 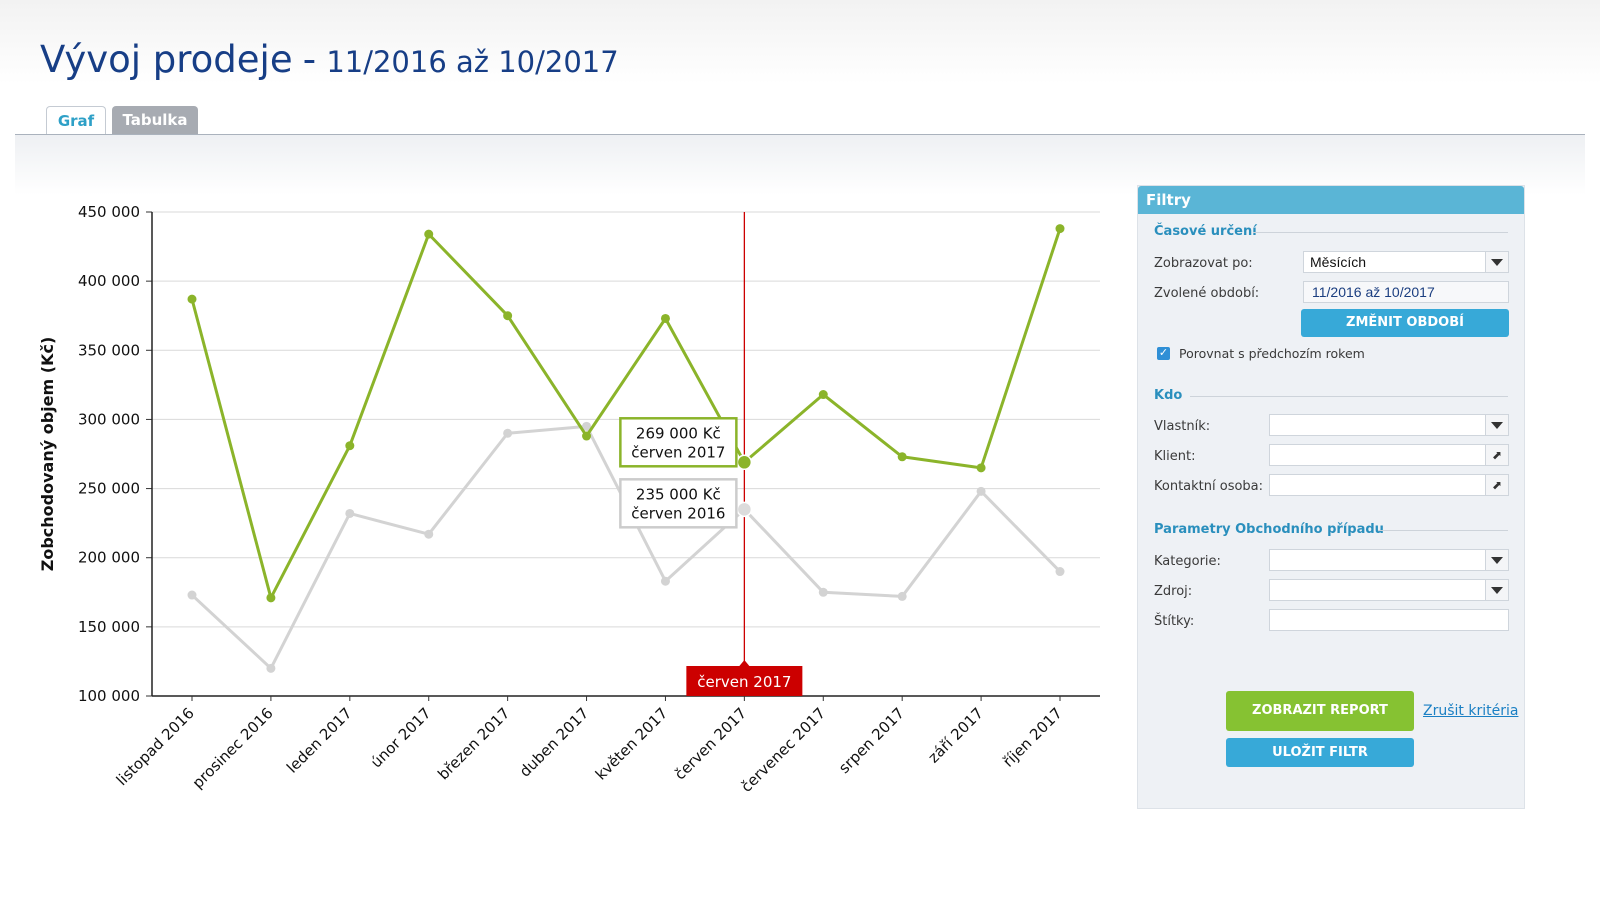 I want to click on x-tick-label: srpen 2017, so click(x=871, y=740).